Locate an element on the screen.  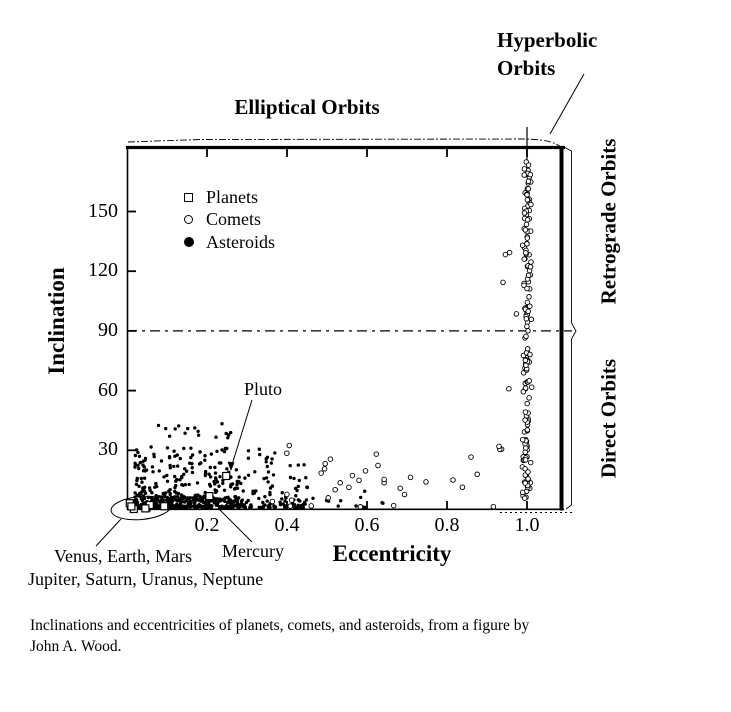
elliptical-bracket-line is located at coordinates (345, 143).